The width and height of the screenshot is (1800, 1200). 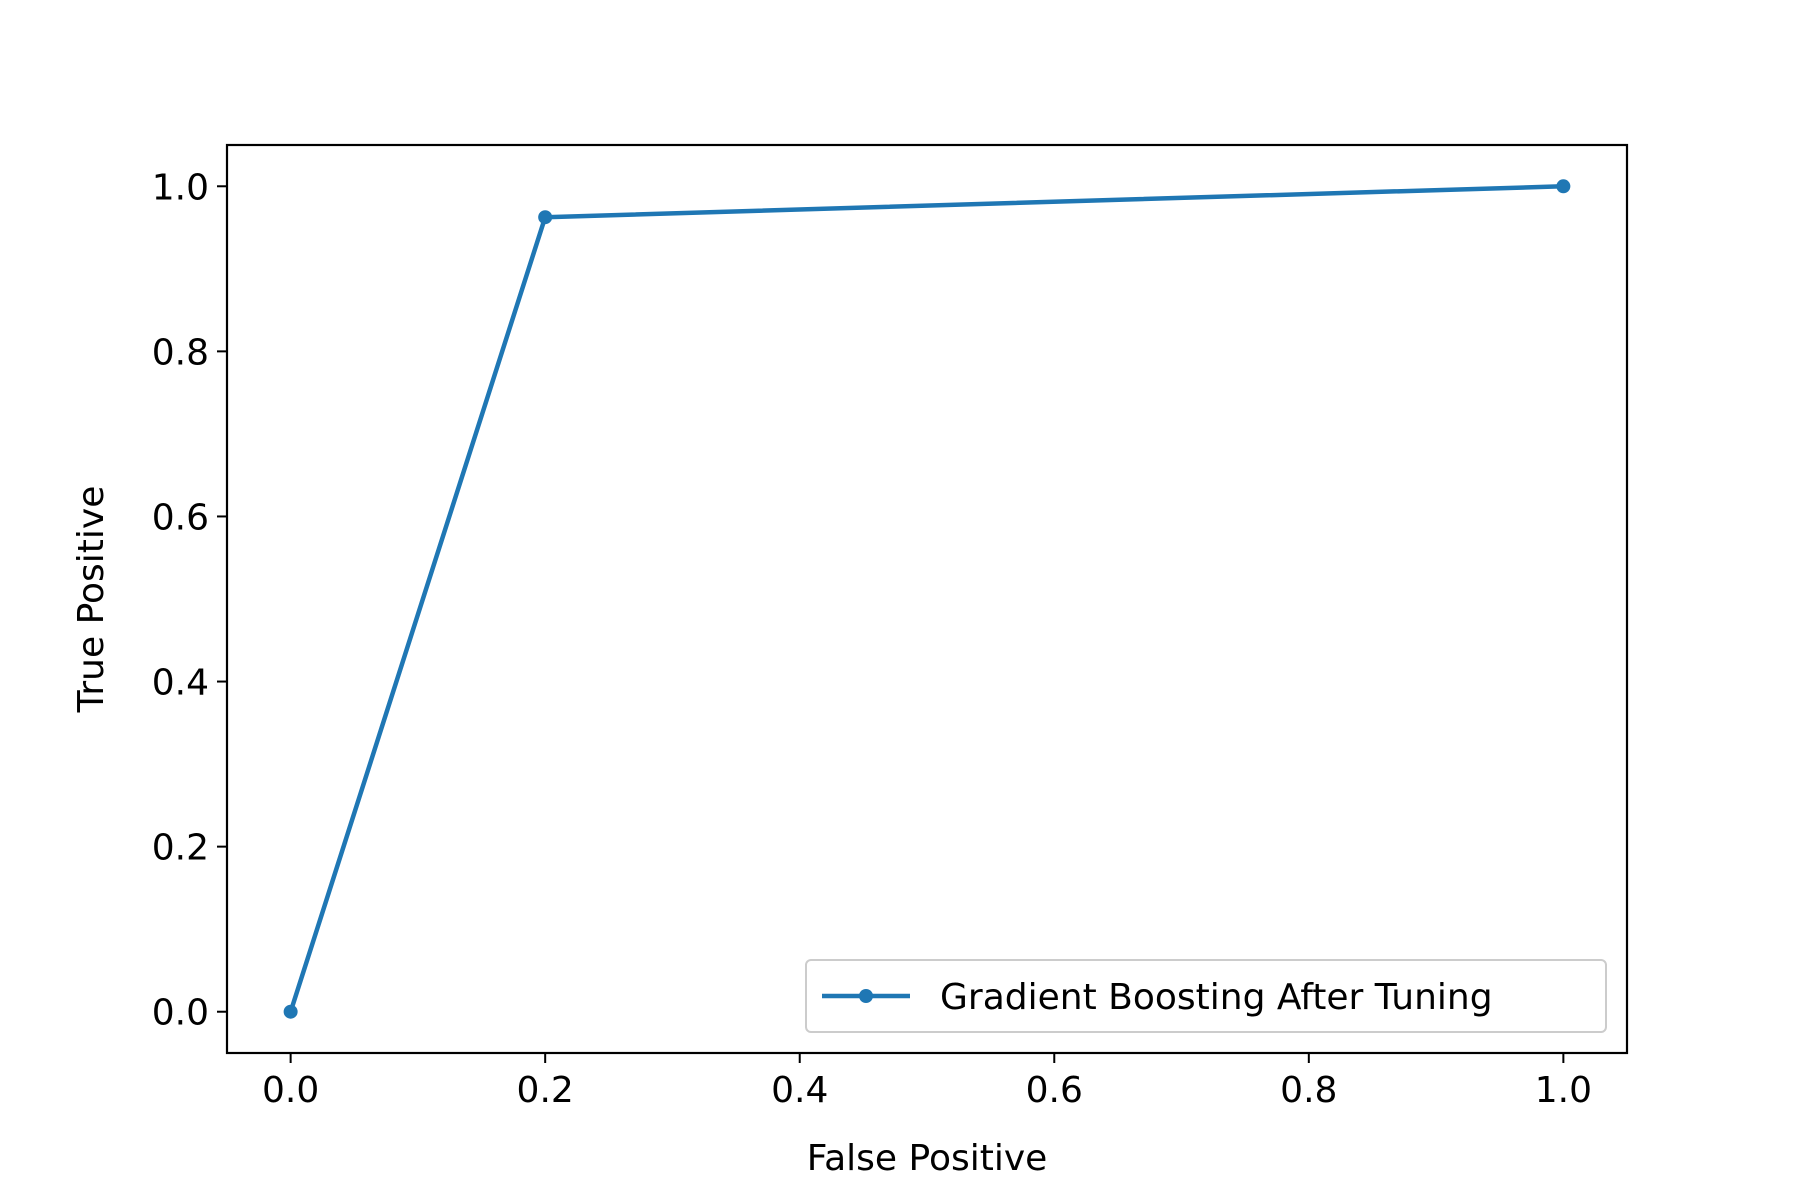 I want to click on legend-marker-swatch, so click(x=866, y=996).